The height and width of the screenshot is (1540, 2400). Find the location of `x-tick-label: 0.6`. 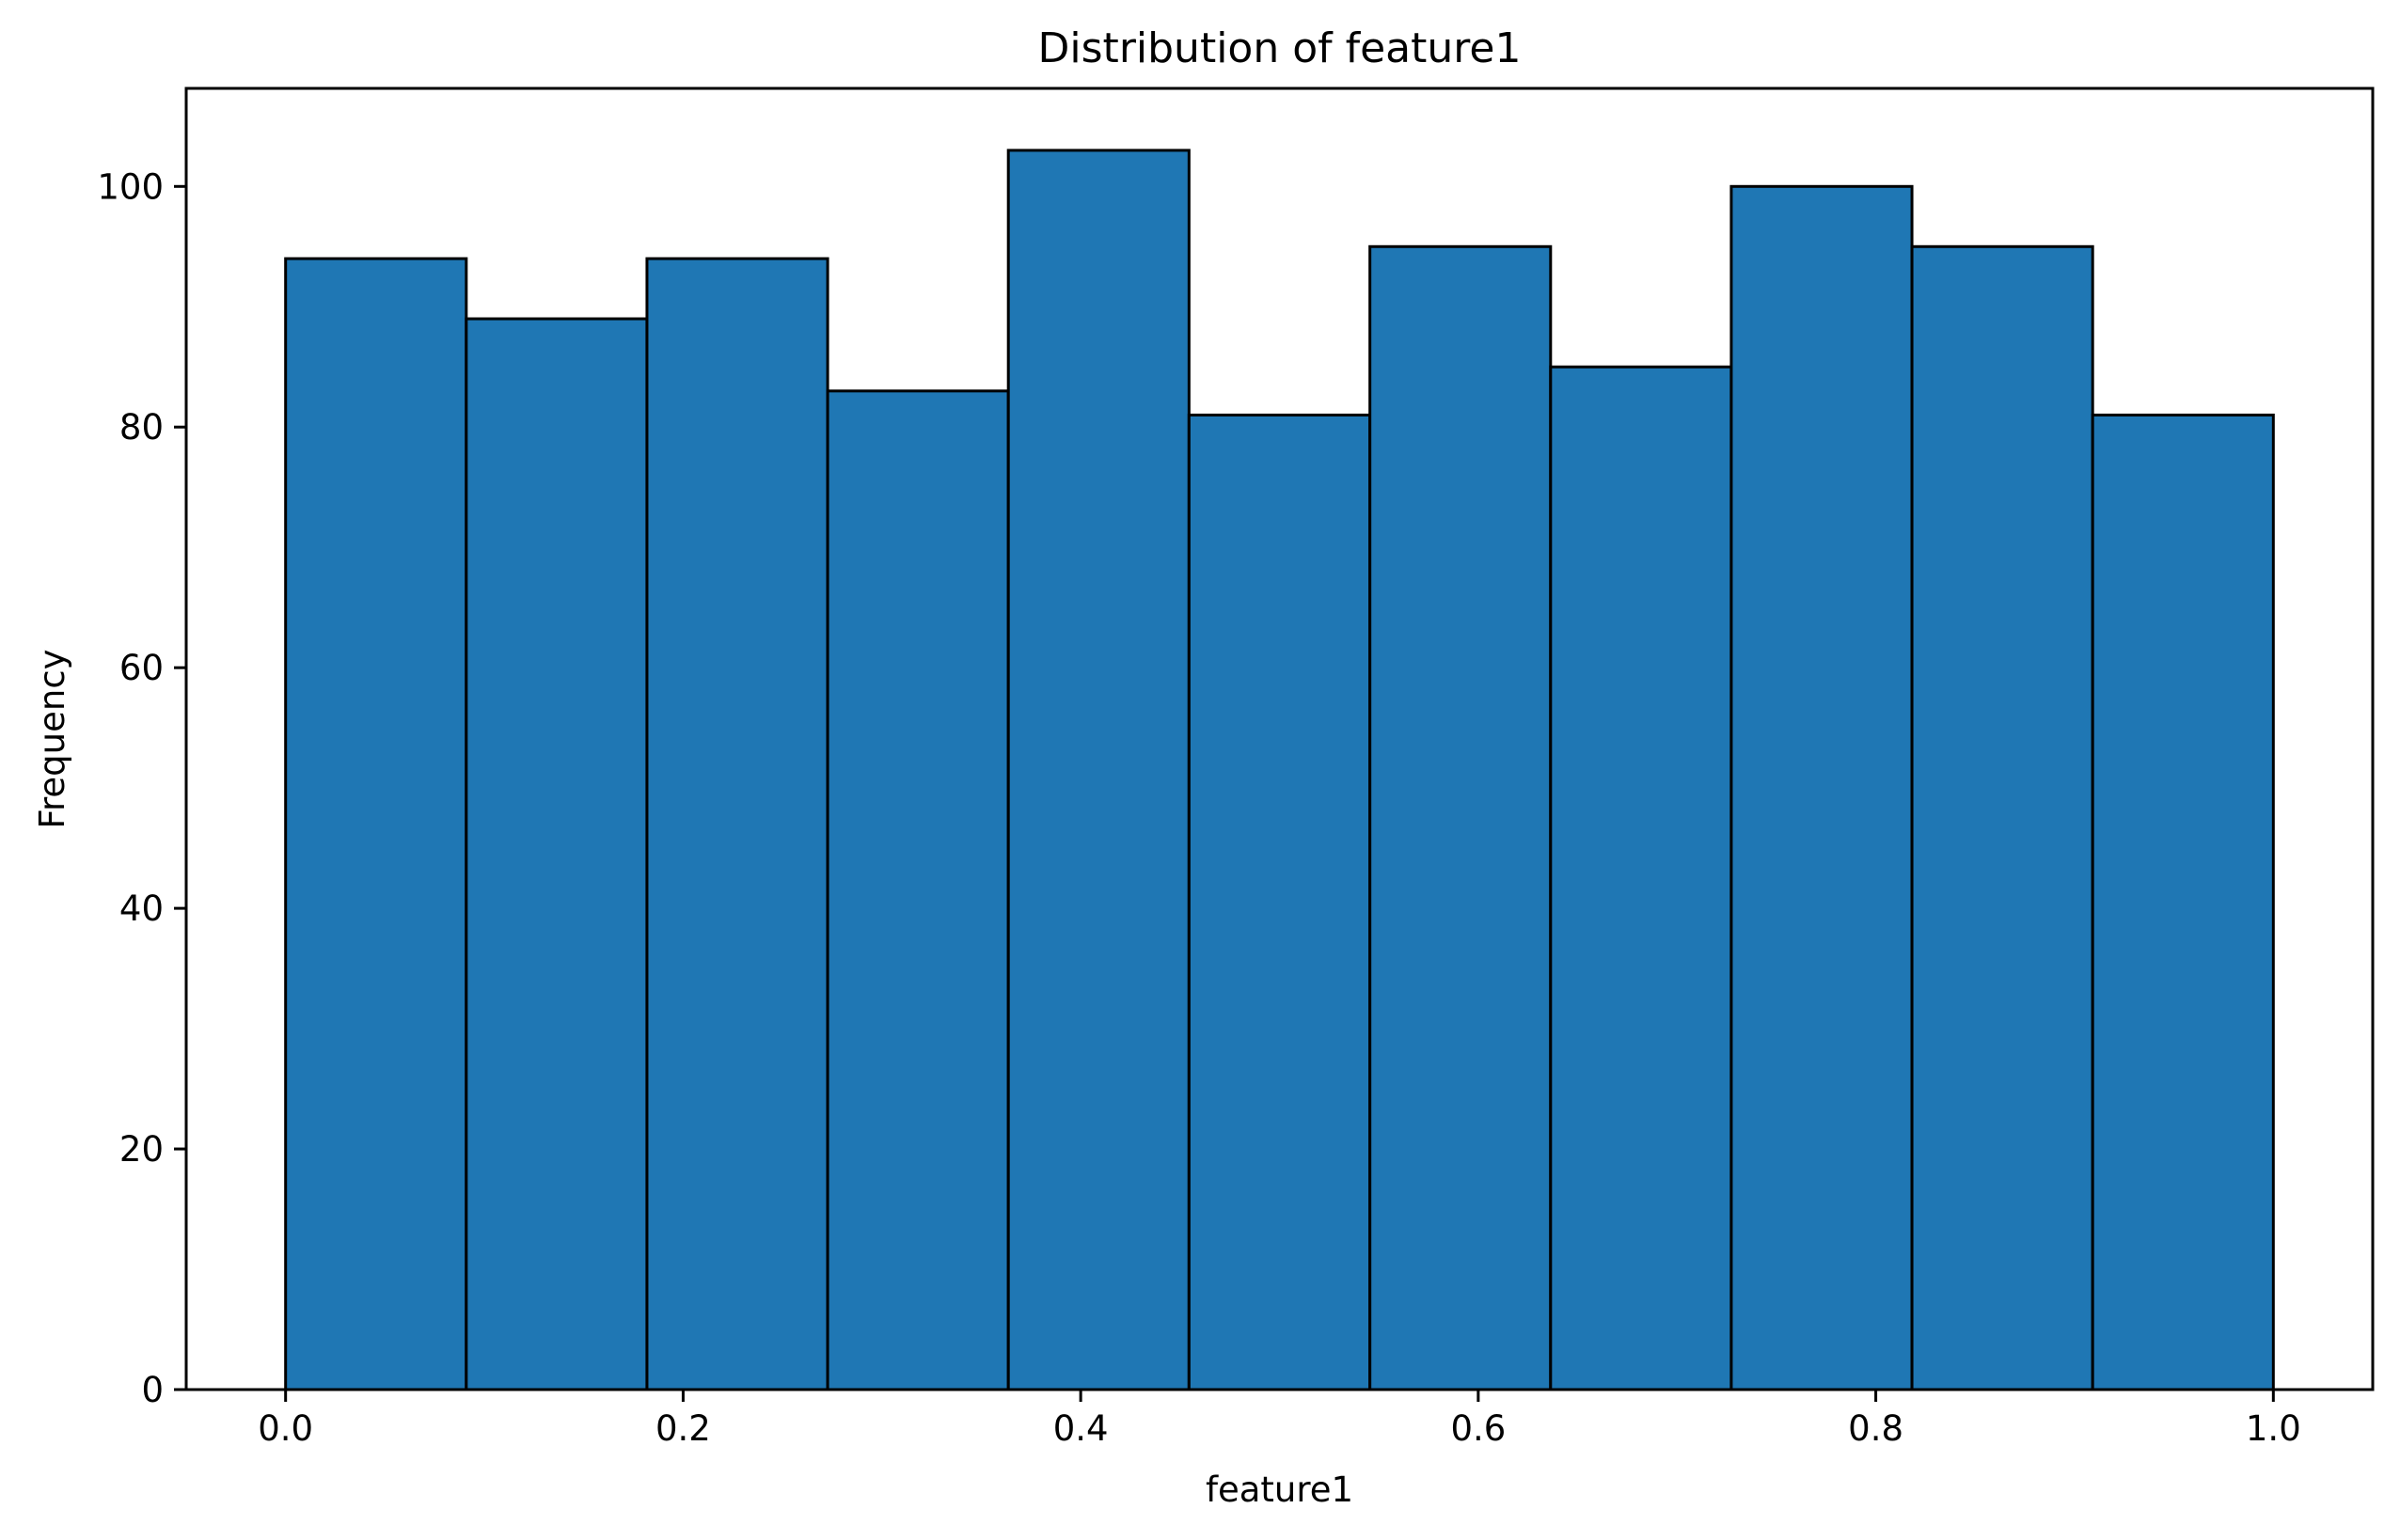

x-tick-label: 0.6 is located at coordinates (1478, 1428).